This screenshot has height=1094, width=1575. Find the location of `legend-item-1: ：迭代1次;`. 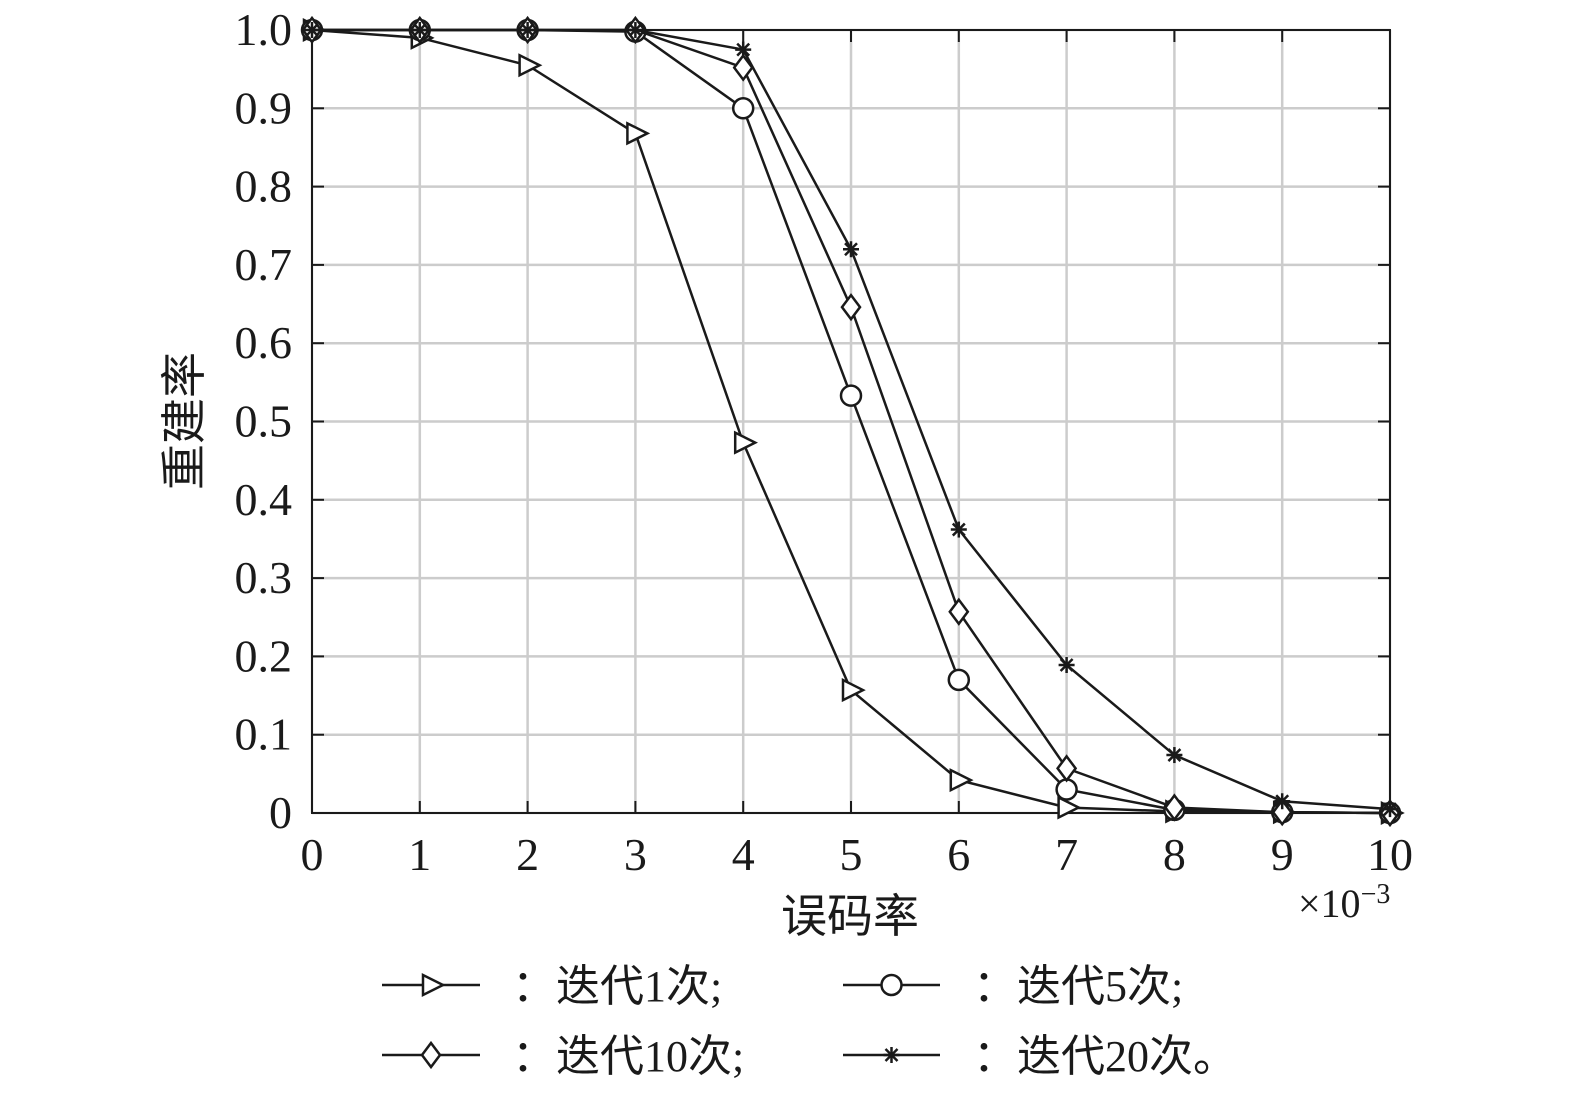

legend-item-1: ：迭代1次; is located at coordinates (552, 986).